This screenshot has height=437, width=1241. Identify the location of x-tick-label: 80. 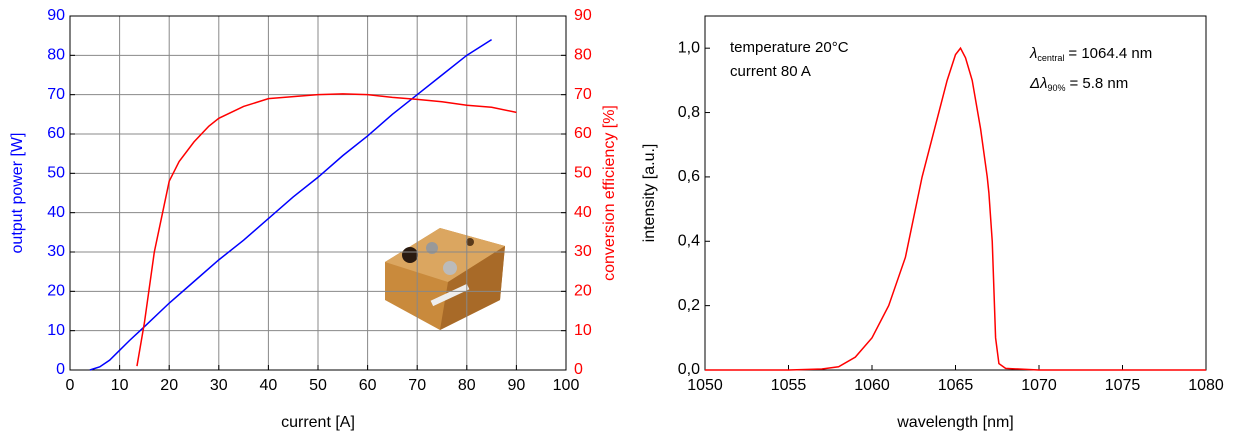
(467, 385).